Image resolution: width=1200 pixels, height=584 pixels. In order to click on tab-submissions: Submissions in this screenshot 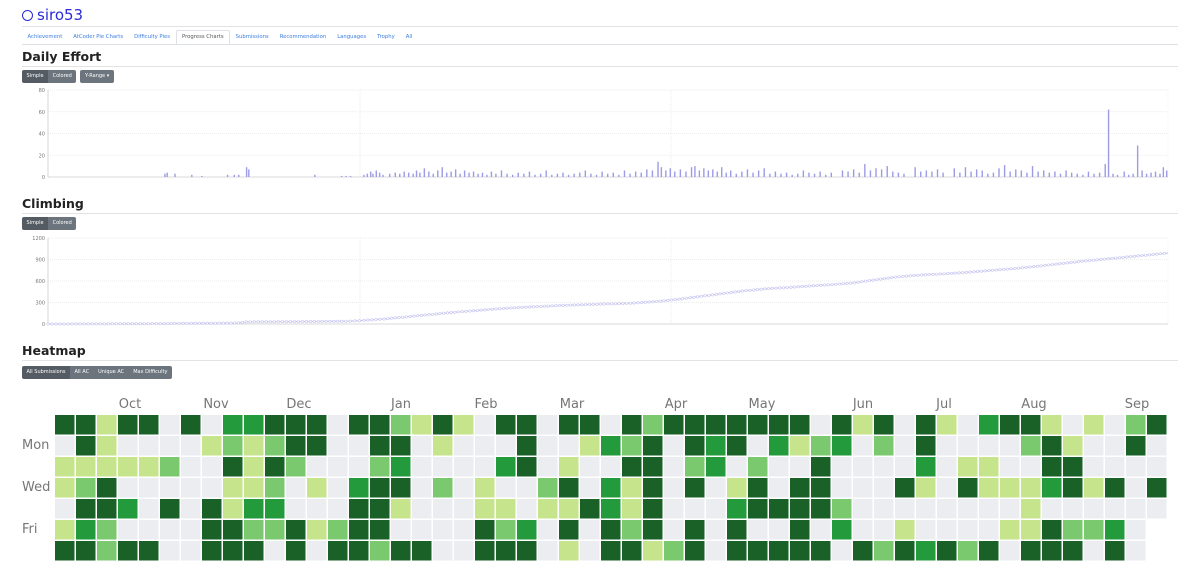, I will do `click(252, 37)`.